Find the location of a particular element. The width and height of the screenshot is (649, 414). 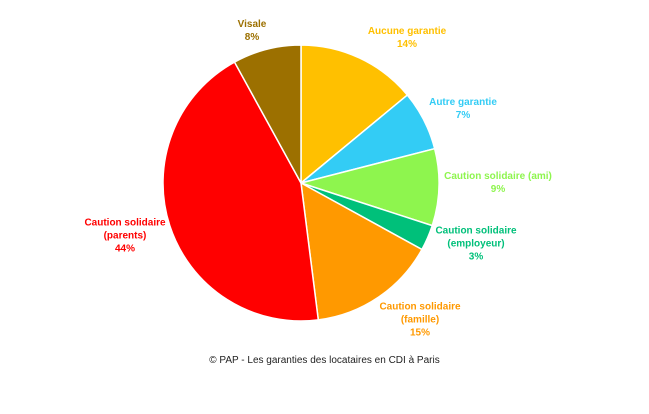

value-label: 44% is located at coordinates (124, 249).